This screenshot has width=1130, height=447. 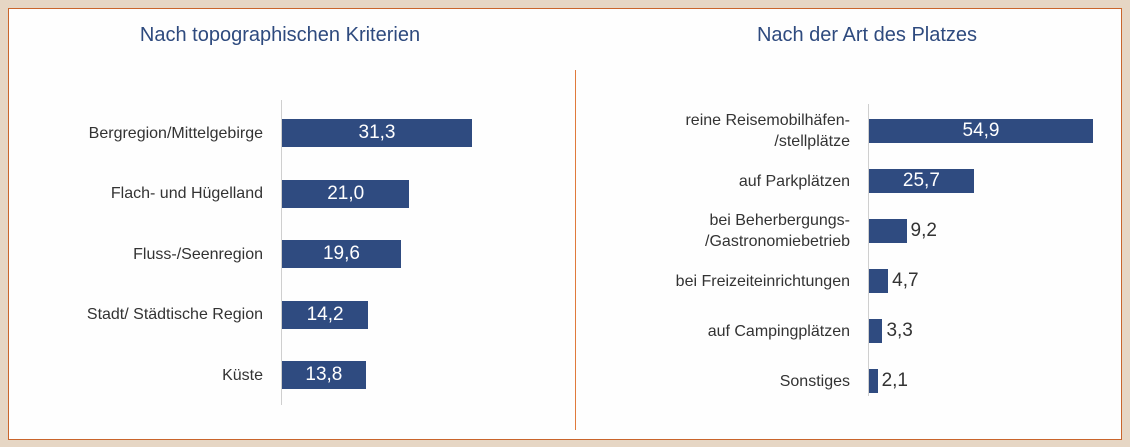 I want to click on value-label: 54,9, so click(x=981, y=130).